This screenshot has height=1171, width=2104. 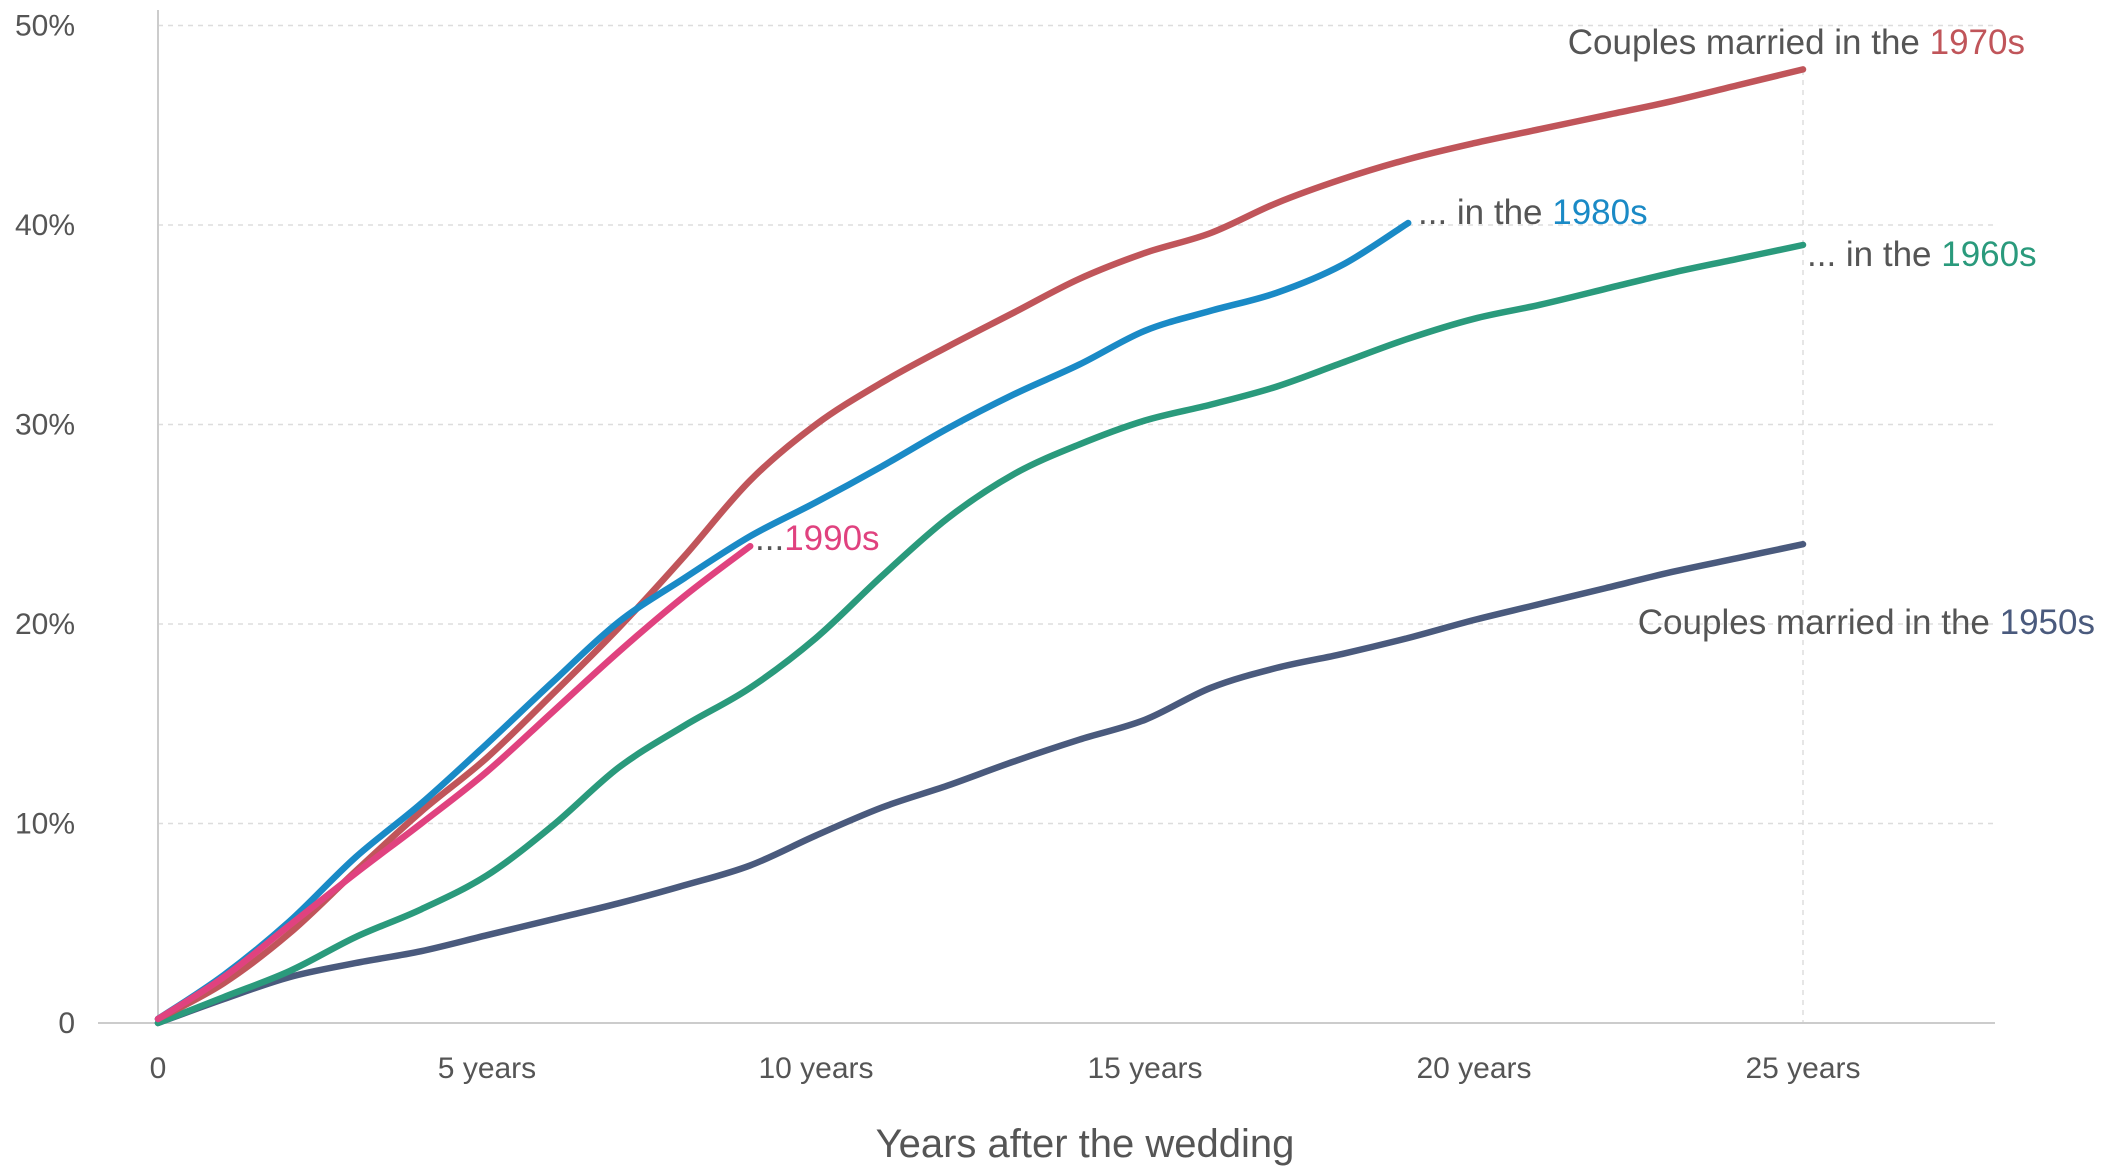 I want to click on series-label-1970s: Couples married in the 1970s, so click(x=1796, y=42).